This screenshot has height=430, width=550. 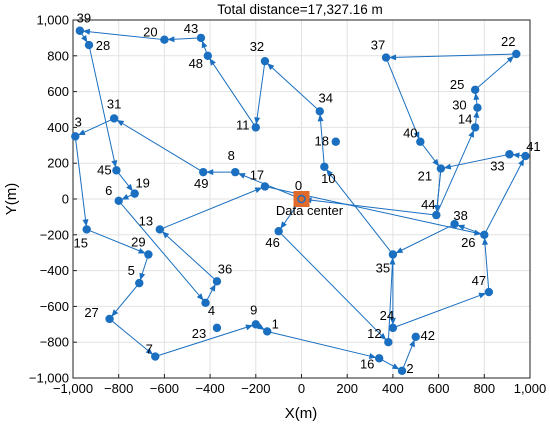 What do you see at coordinates (138, 241) in the screenshot?
I see `node-label: 29` at bounding box center [138, 241].